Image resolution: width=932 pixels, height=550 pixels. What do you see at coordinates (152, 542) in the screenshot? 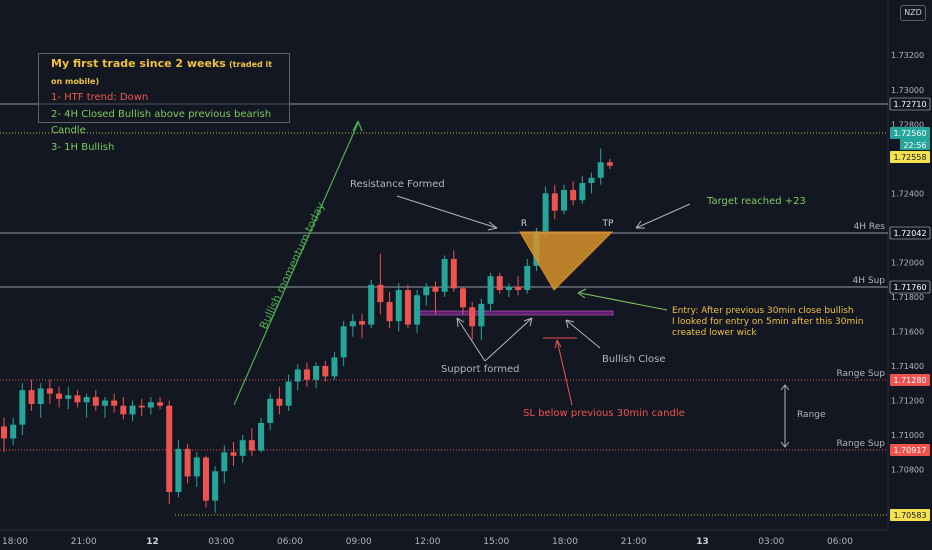
I see `x-tick-label: 12` at bounding box center [152, 542].